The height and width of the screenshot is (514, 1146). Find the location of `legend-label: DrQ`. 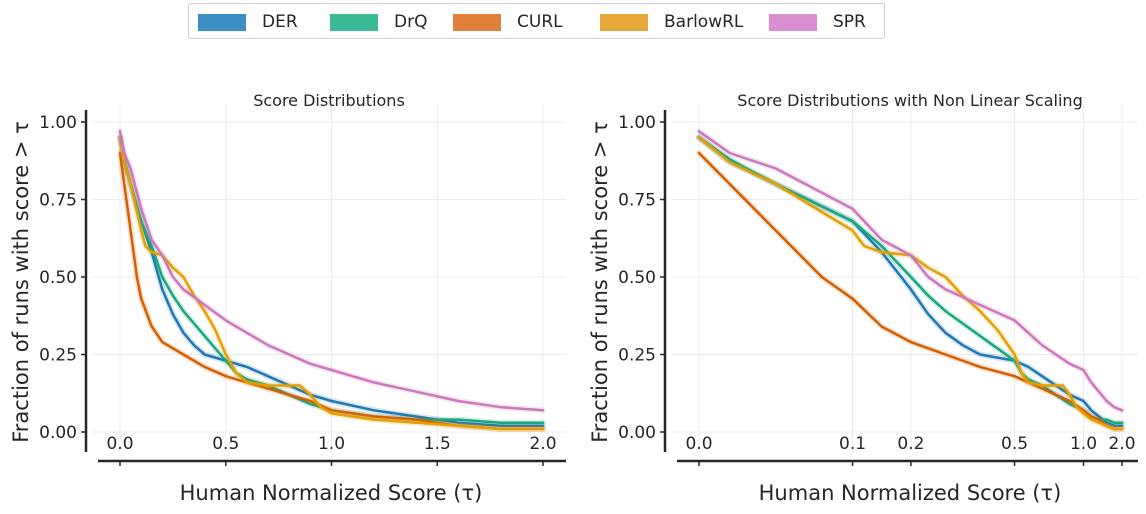

legend-label: DrQ is located at coordinates (411, 22).